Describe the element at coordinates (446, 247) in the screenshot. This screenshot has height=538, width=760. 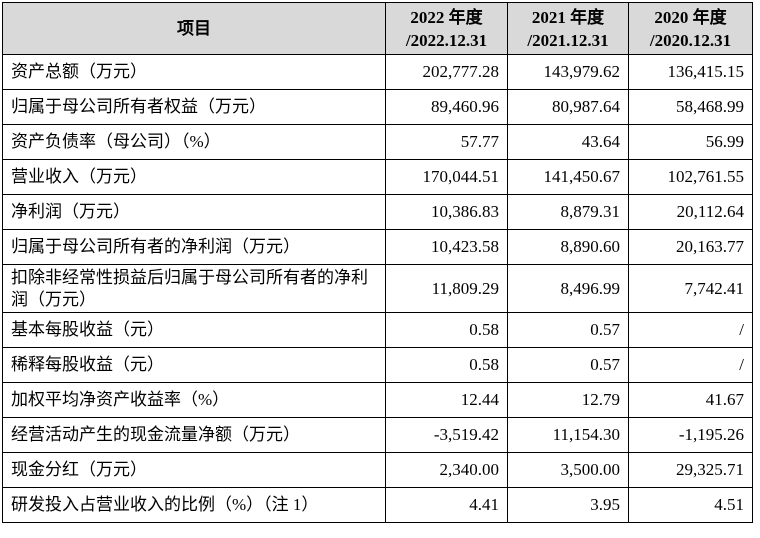
I see `value-cell: 10,423.58` at that location.